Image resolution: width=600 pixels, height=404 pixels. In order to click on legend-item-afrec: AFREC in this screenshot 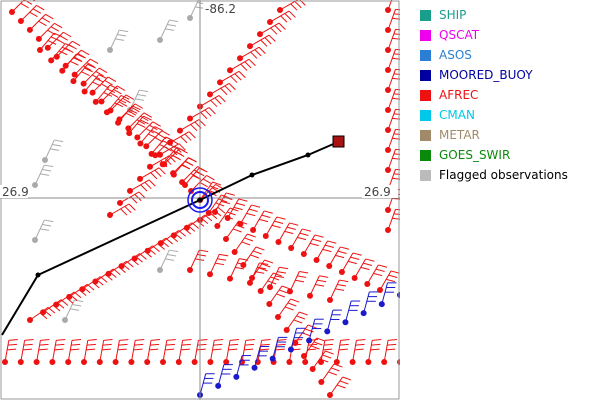, I will do `click(449, 95)`.